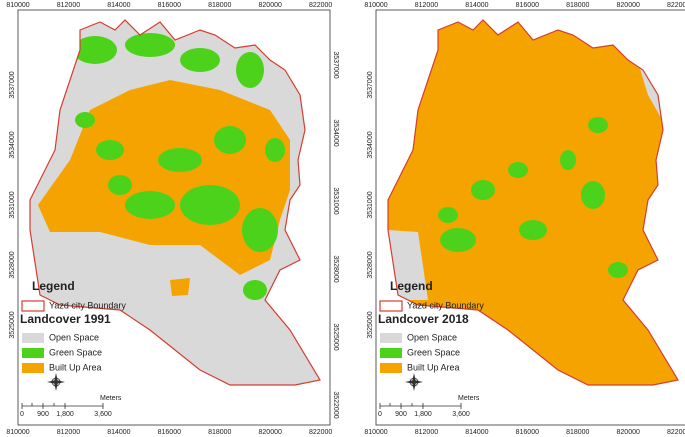  I want to click on y-coord-label: 3522000, so click(335, 404).